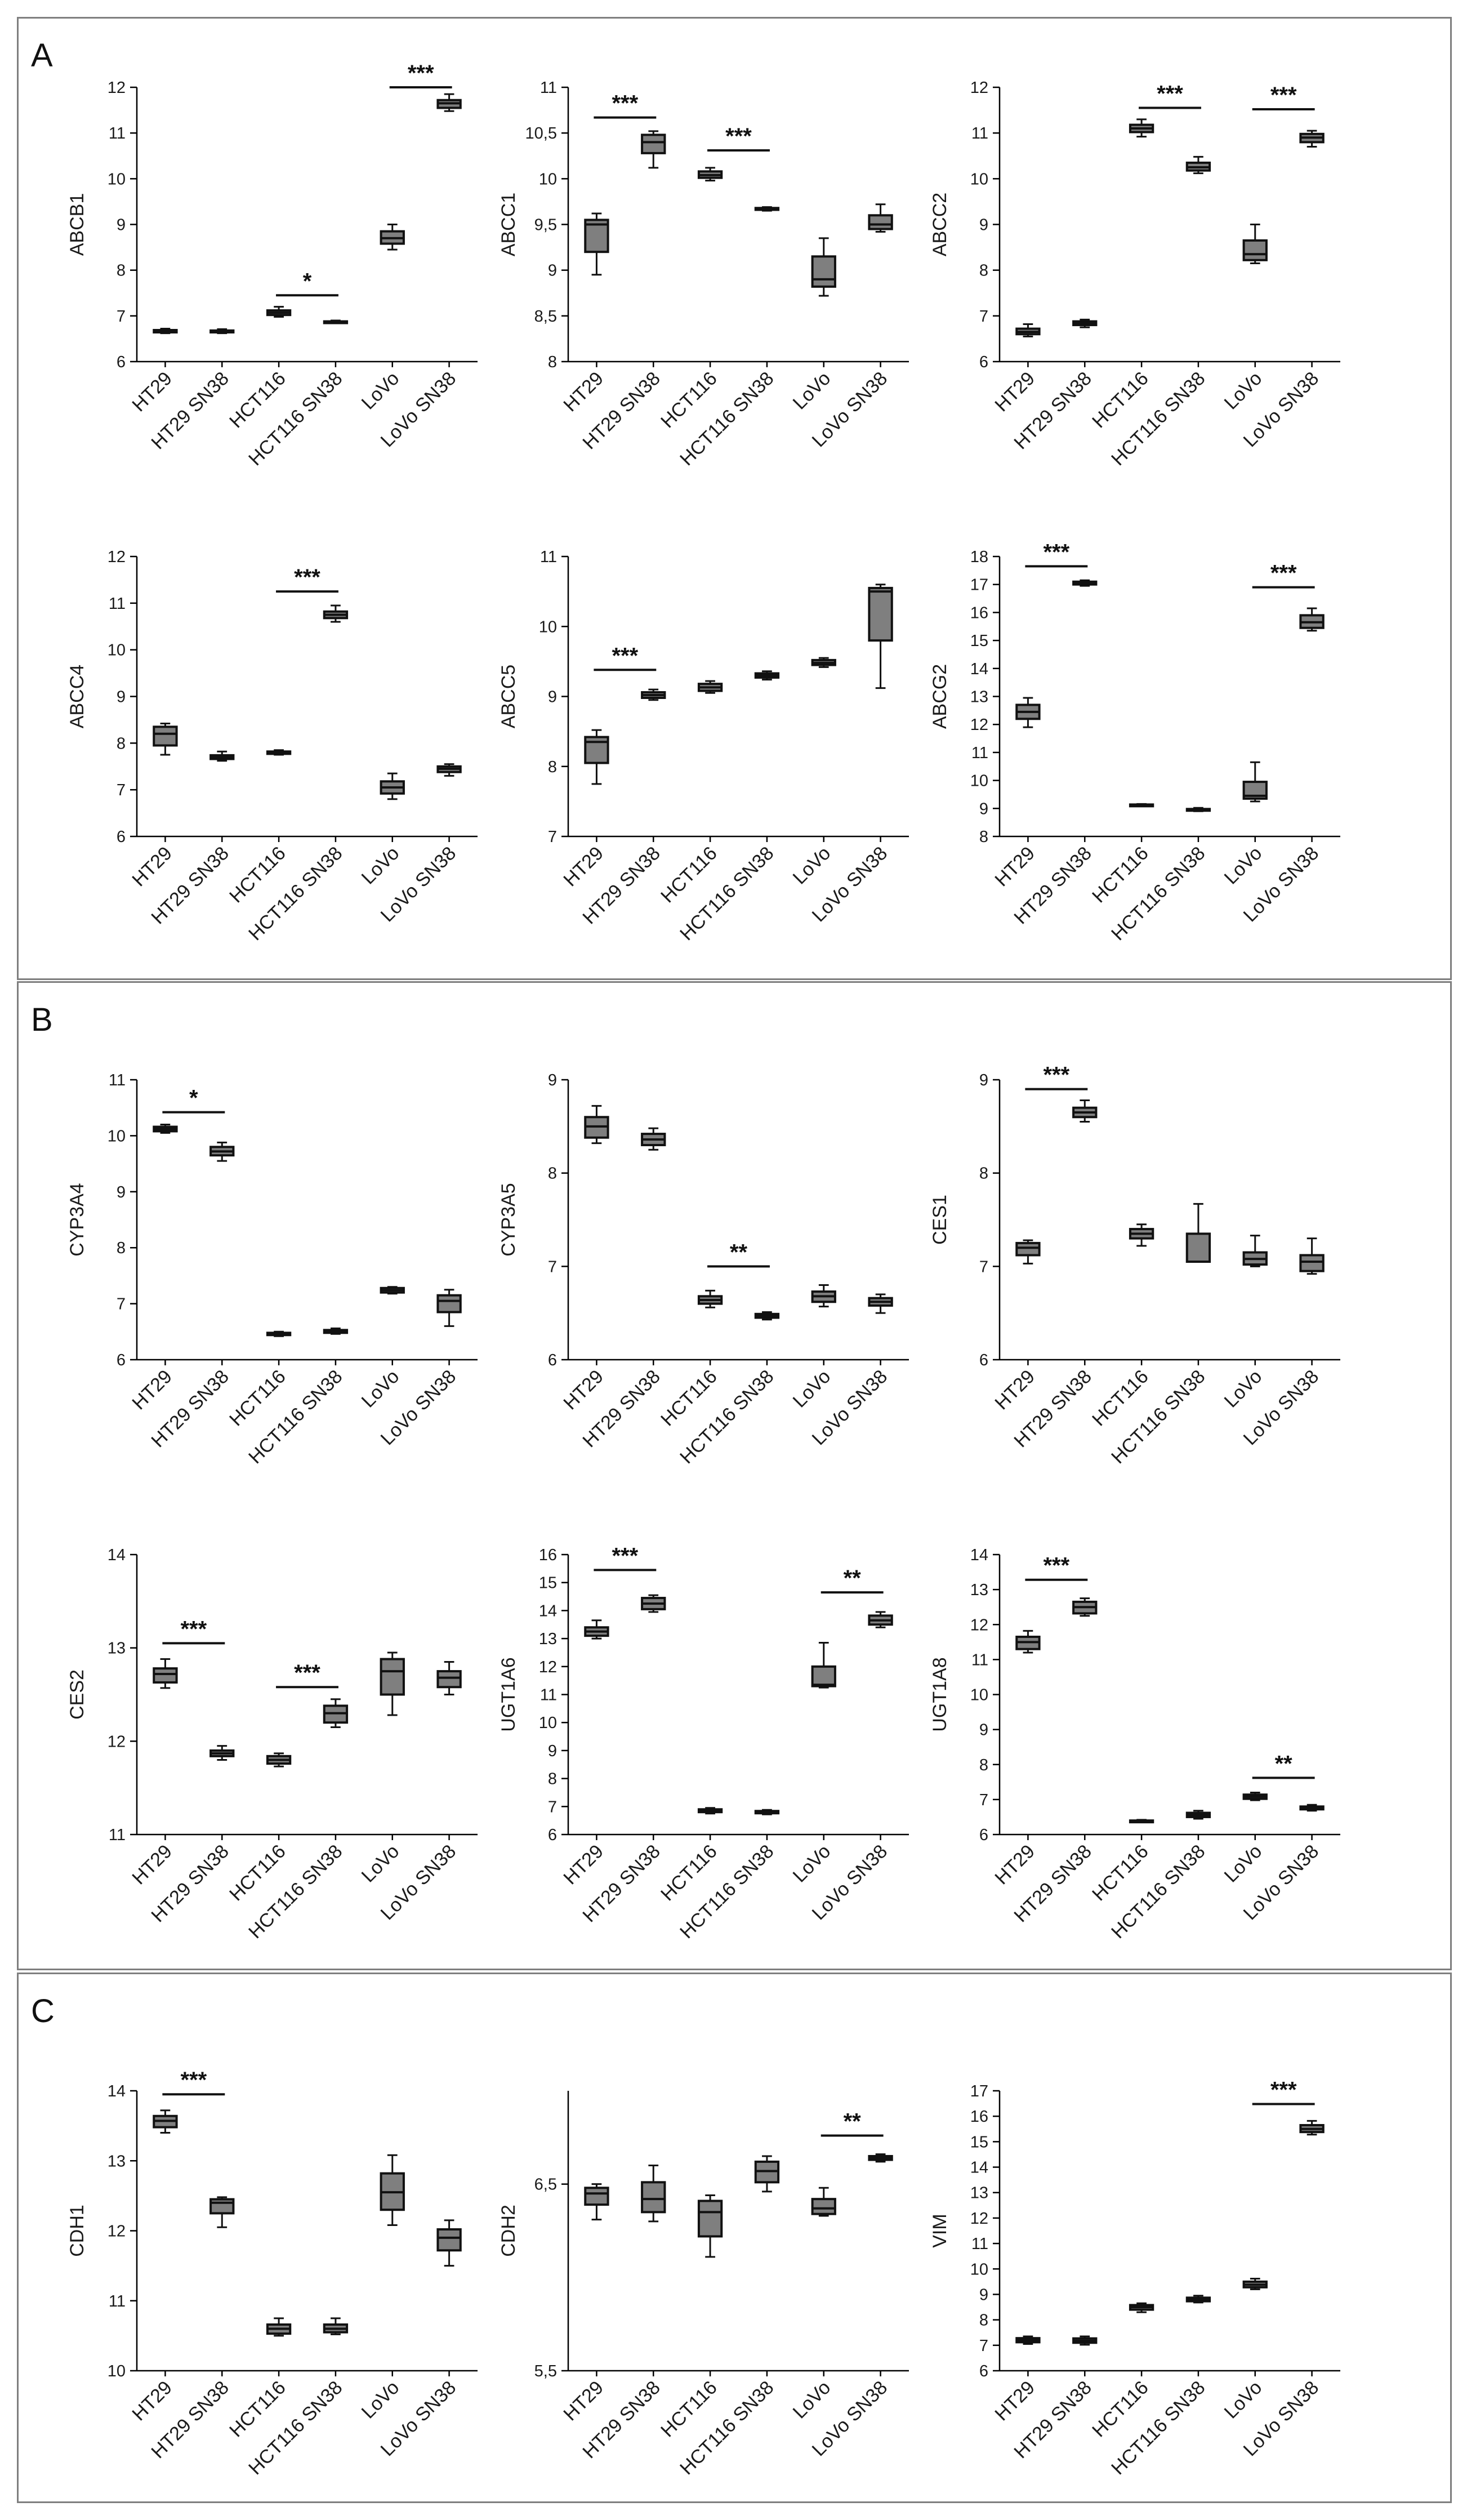  I want to click on y-tick-label: 9,5, so click(545, 225).